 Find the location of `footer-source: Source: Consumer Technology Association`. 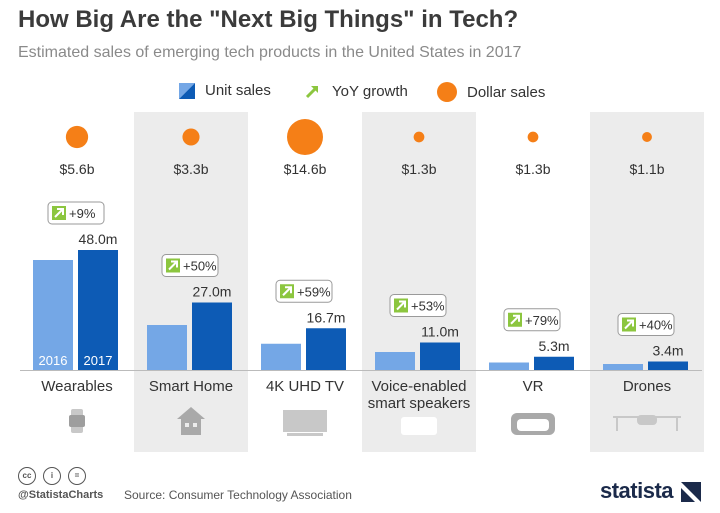

footer-source: Source: Consumer Technology Association is located at coordinates (238, 495).